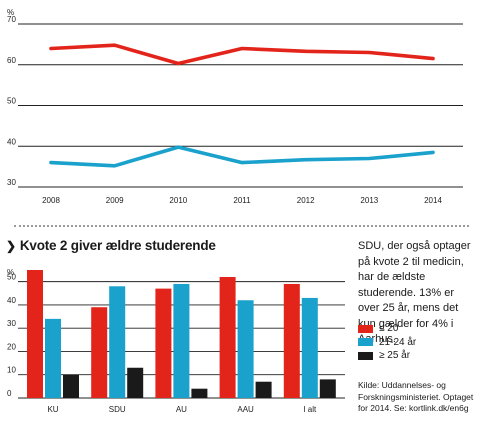  What do you see at coordinates (242, 200) in the screenshot?
I see `x-tick-label: 2011` at bounding box center [242, 200].